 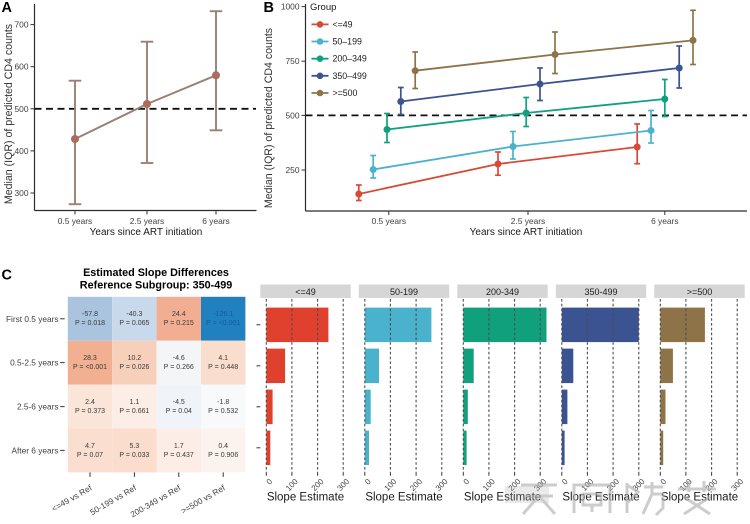 What do you see at coordinates (22, 151) in the screenshot?
I see `svg-text: 400` at bounding box center [22, 151].